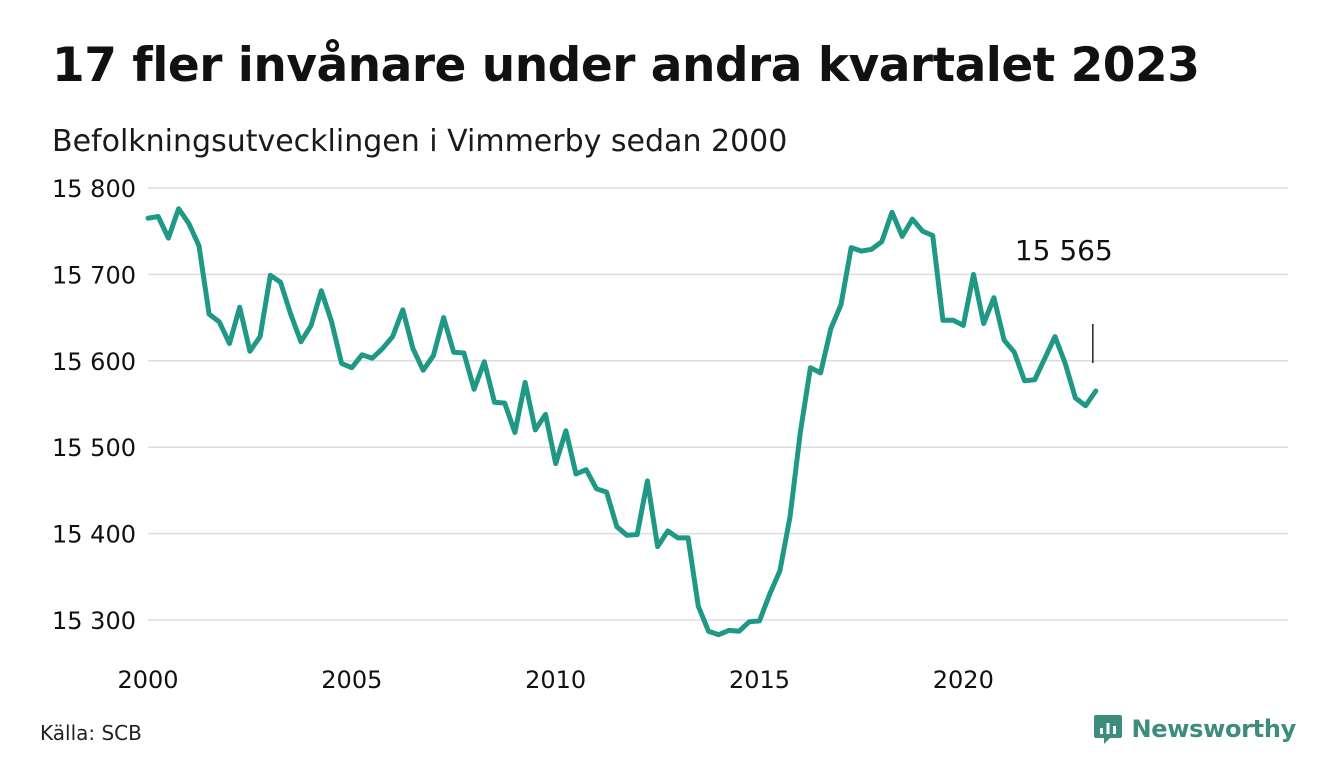 This screenshot has height=780, width=1340. What do you see at coordinates (759, 680) in the screenshot?
I see `x-tick-label: 2015` at bounding box center [759, 680].